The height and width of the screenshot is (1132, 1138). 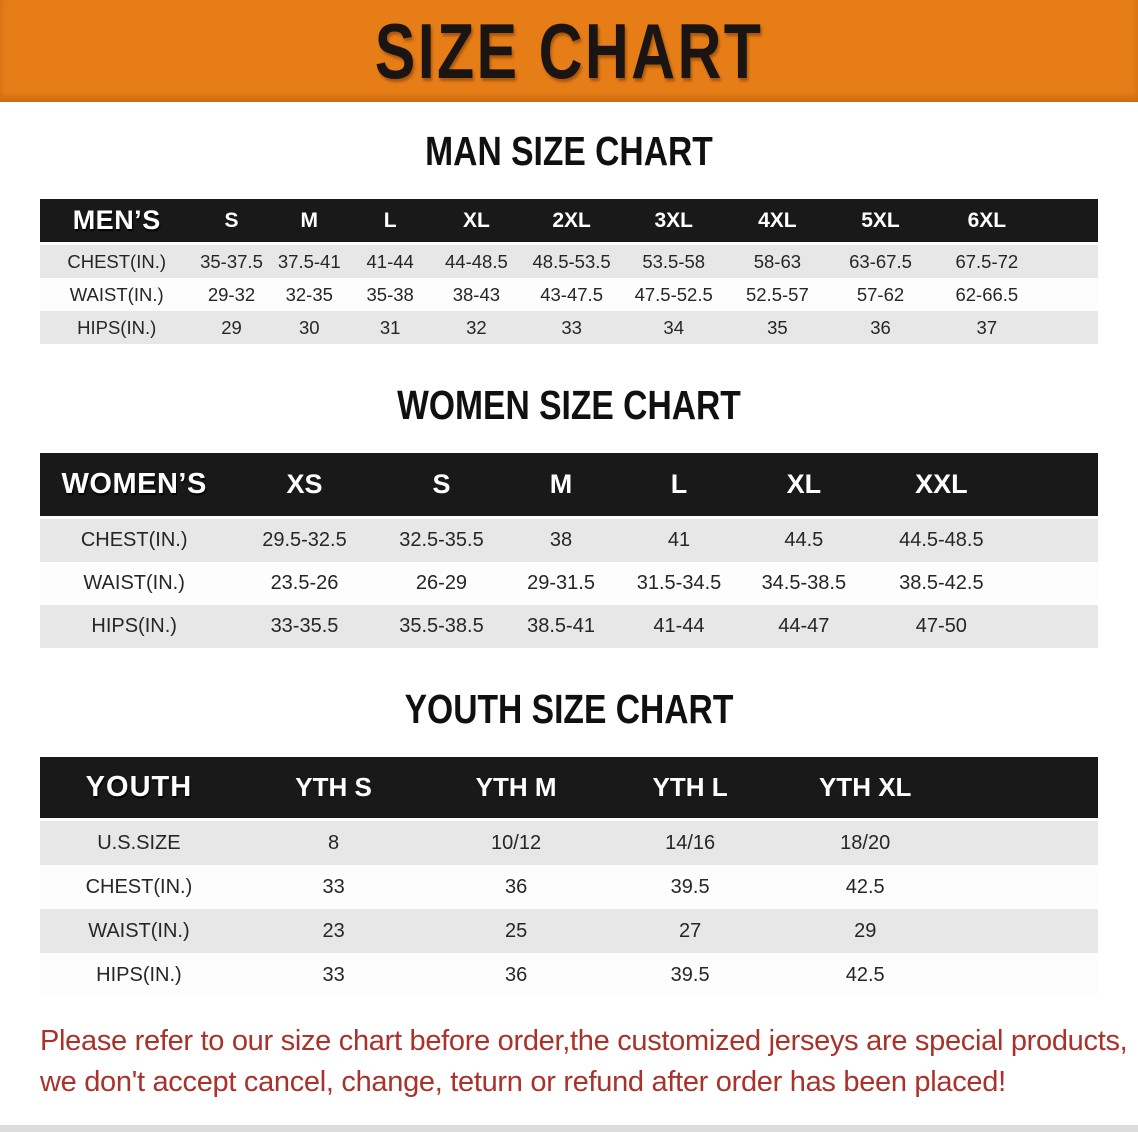 What do you see at coordinates (880, 261) in the screenshot?
I see `size-value-cell: 63-67.5` at bounding box center [880, 261].